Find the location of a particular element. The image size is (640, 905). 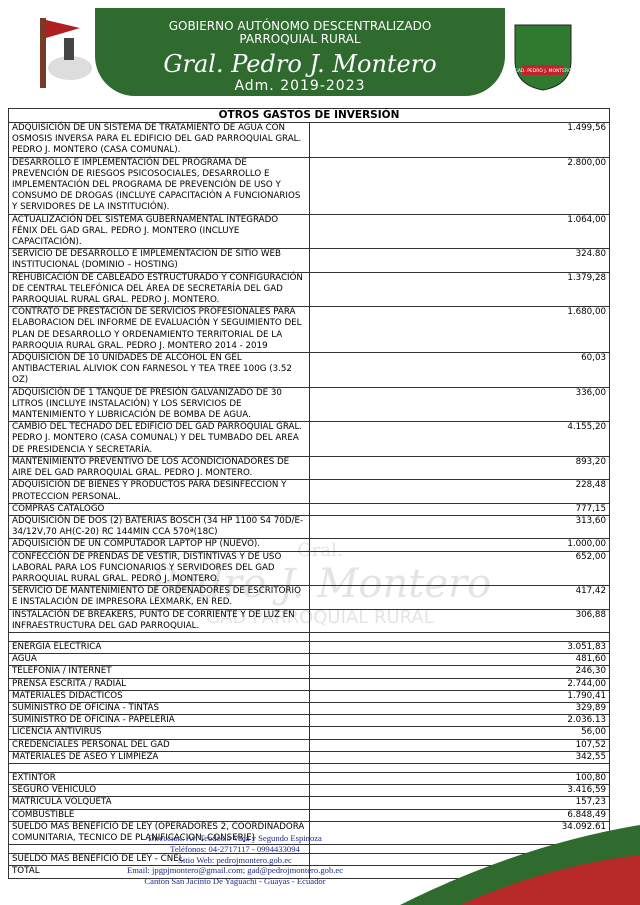

expense-row: LICENCIA ANTIVIRUS 56,00 is located at coordinates (309, 733).